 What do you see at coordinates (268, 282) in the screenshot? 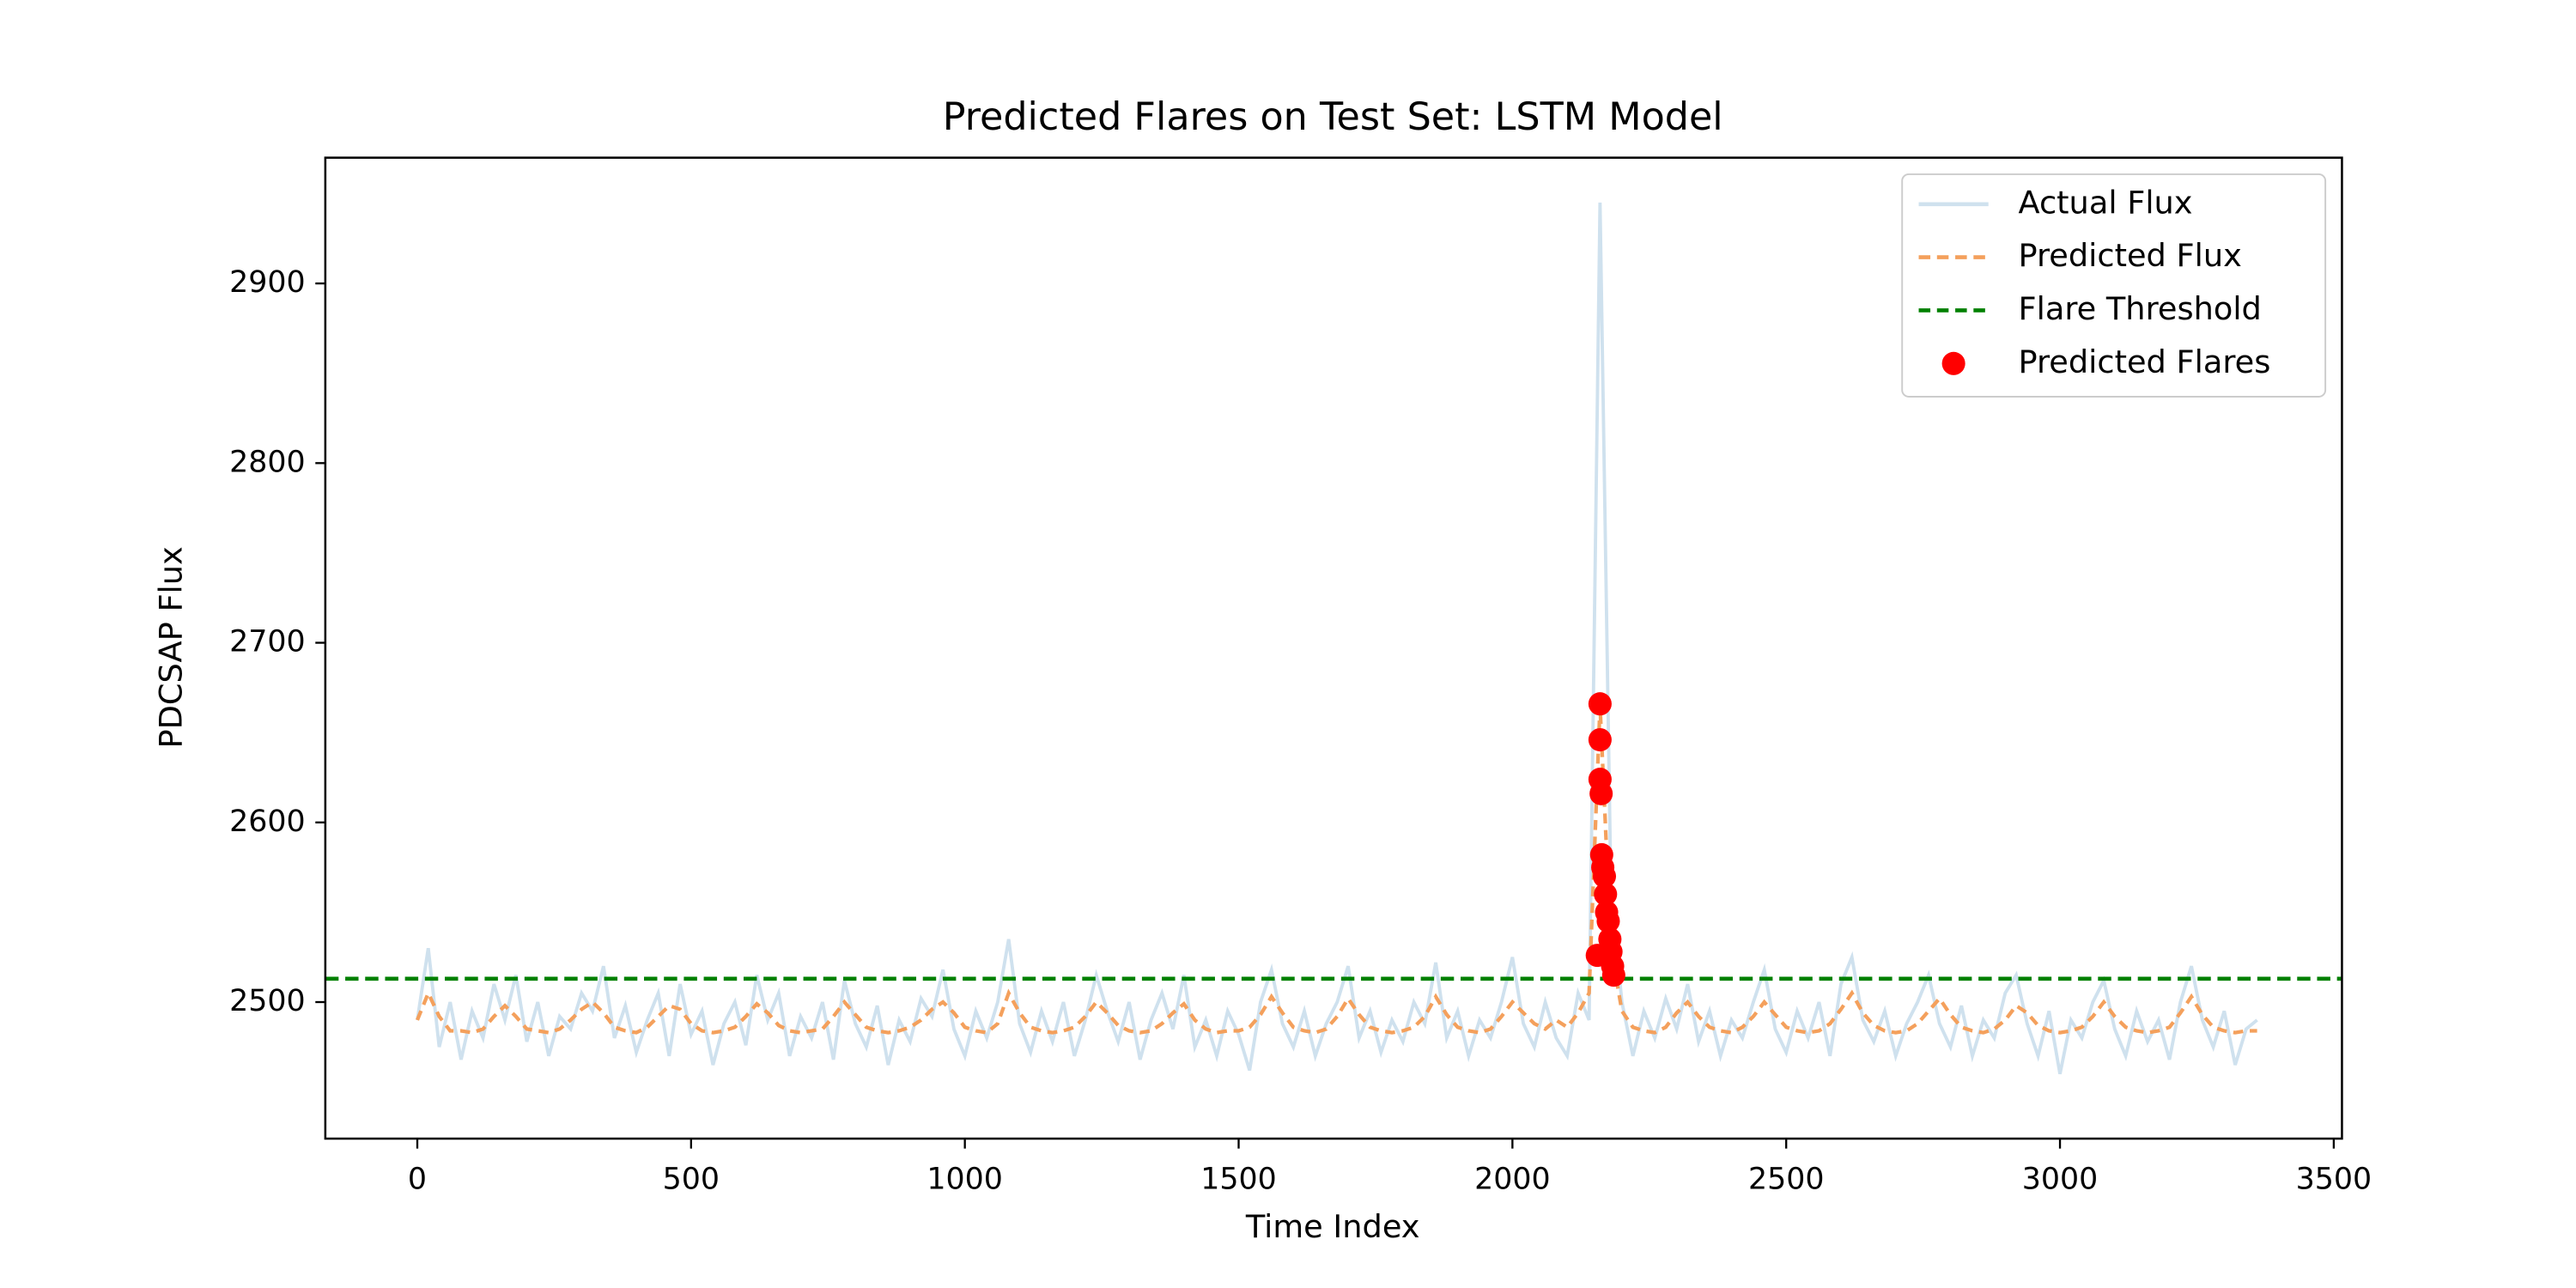
I see `y-tick-label: 2900` at bounding box center [268, 282].